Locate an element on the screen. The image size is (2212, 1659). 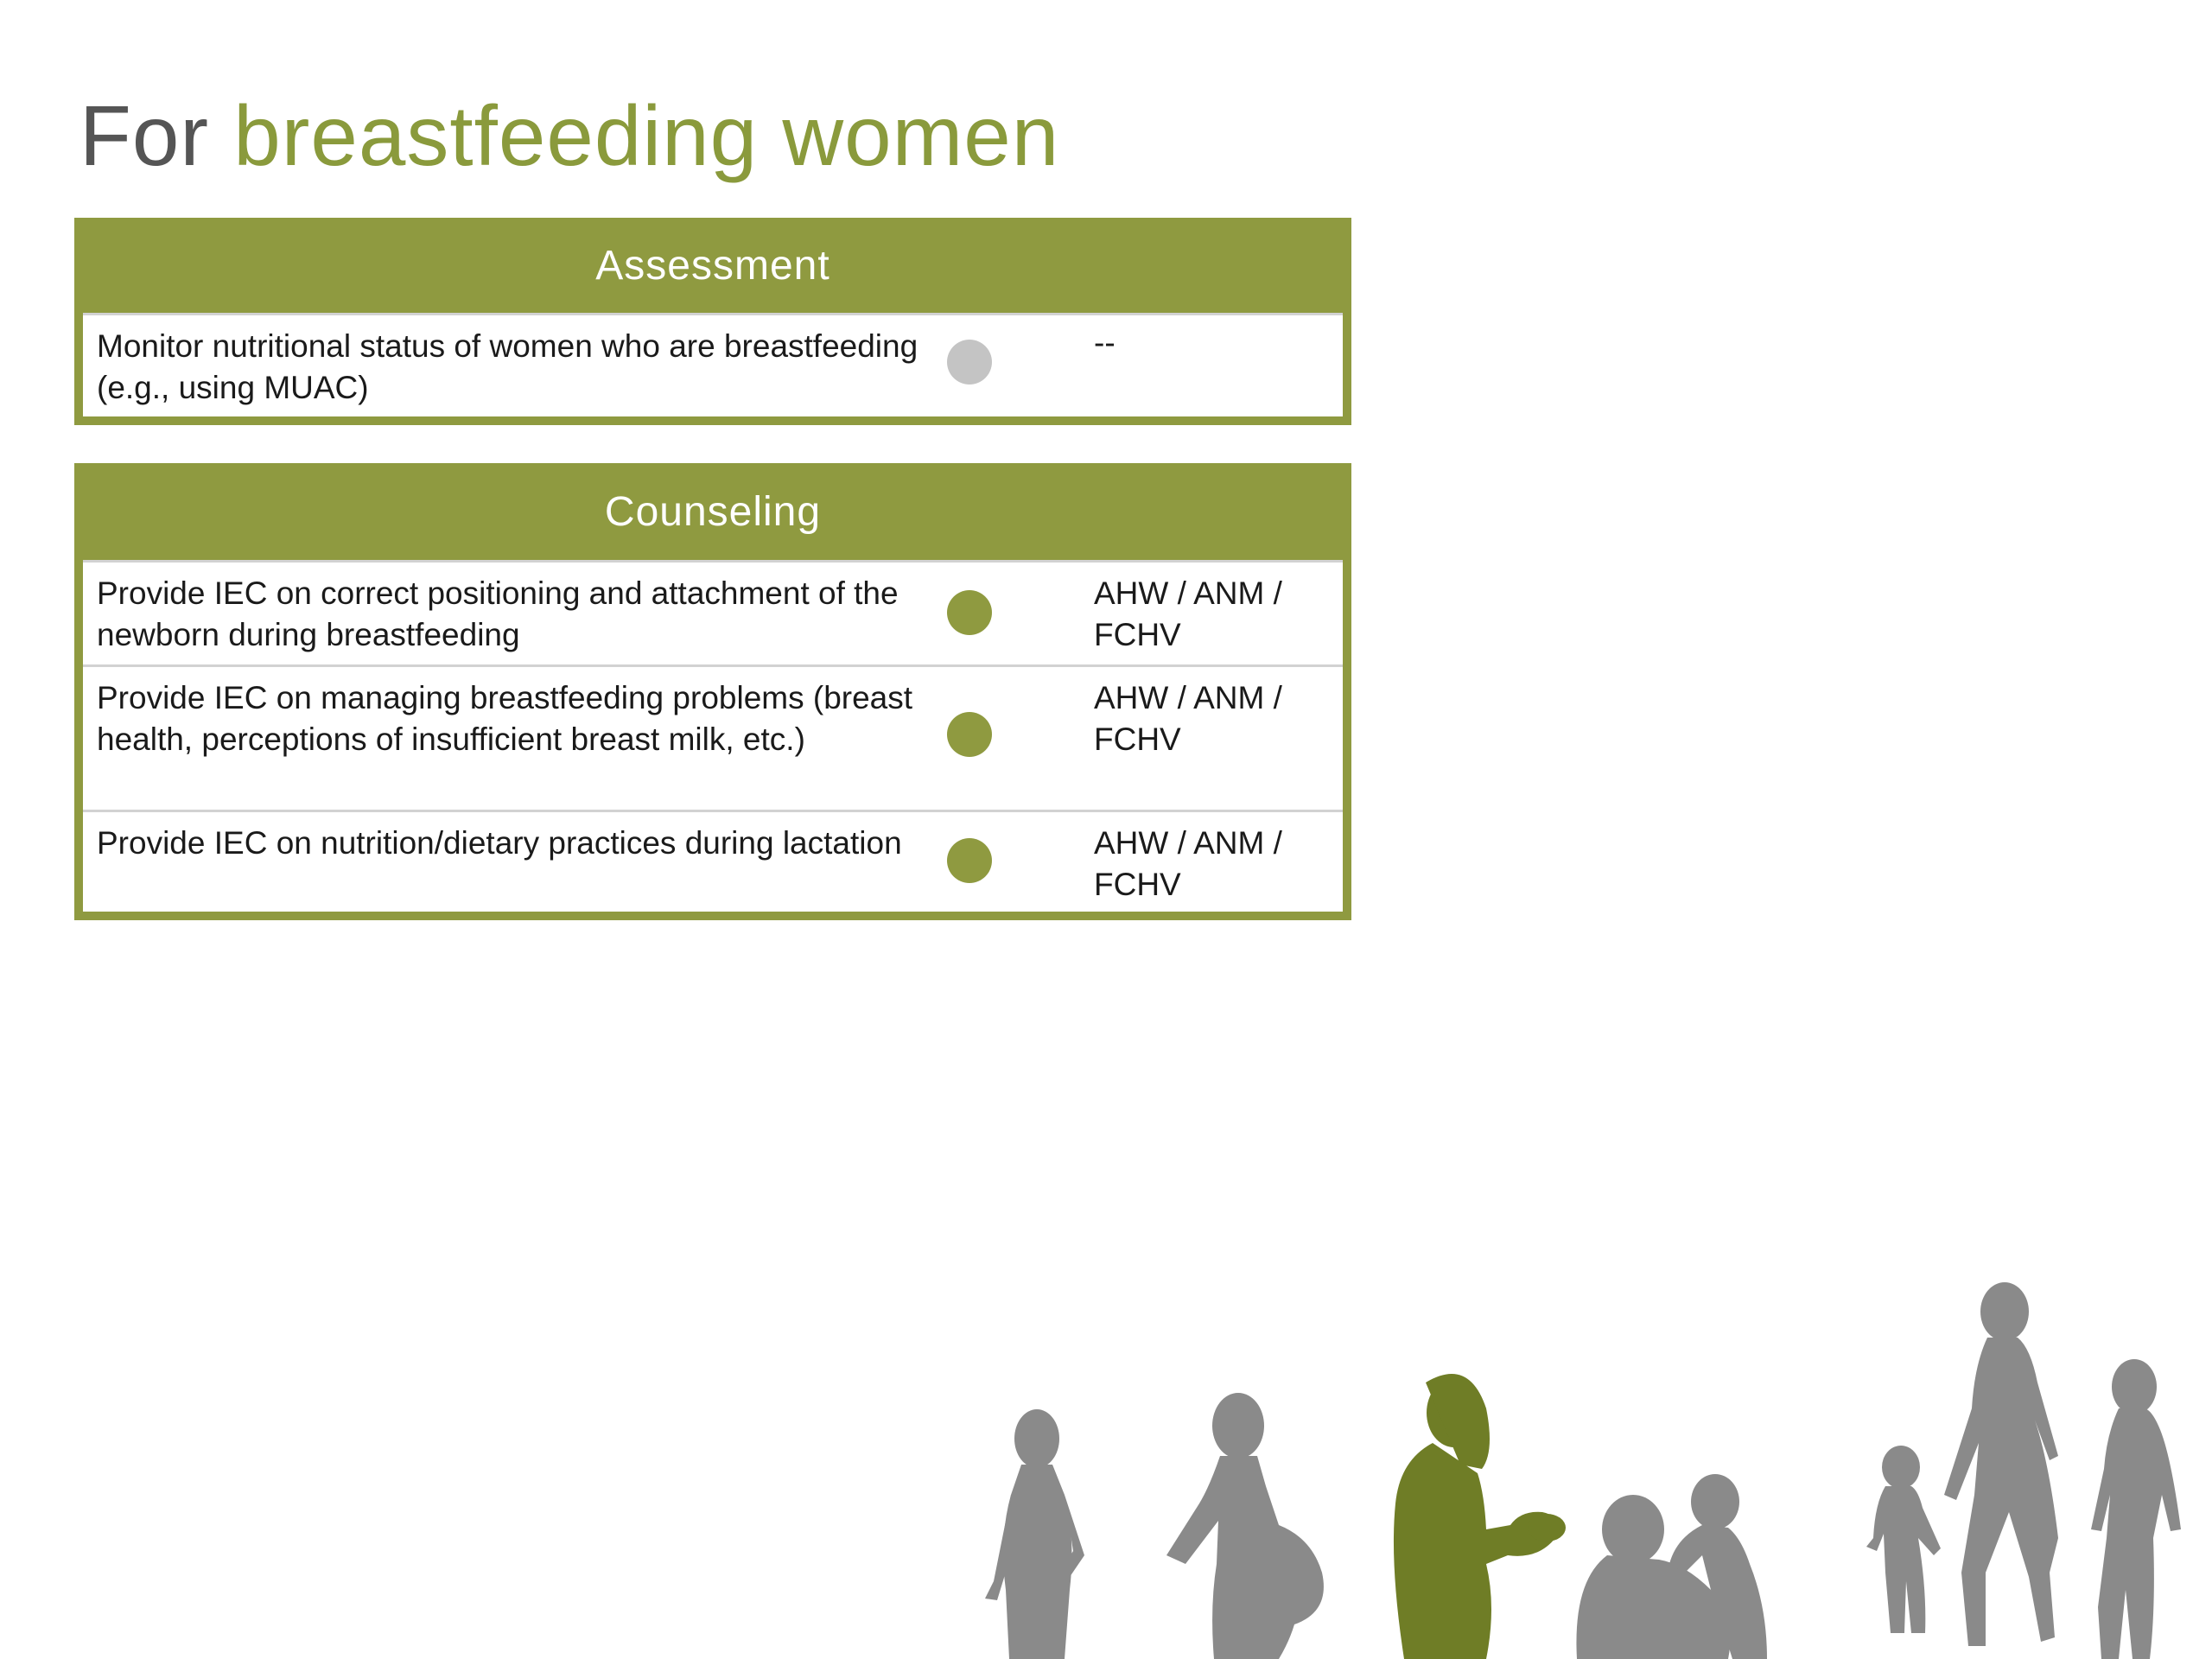
page-title: For breastfeeding women is located at coordinates (569, 135).